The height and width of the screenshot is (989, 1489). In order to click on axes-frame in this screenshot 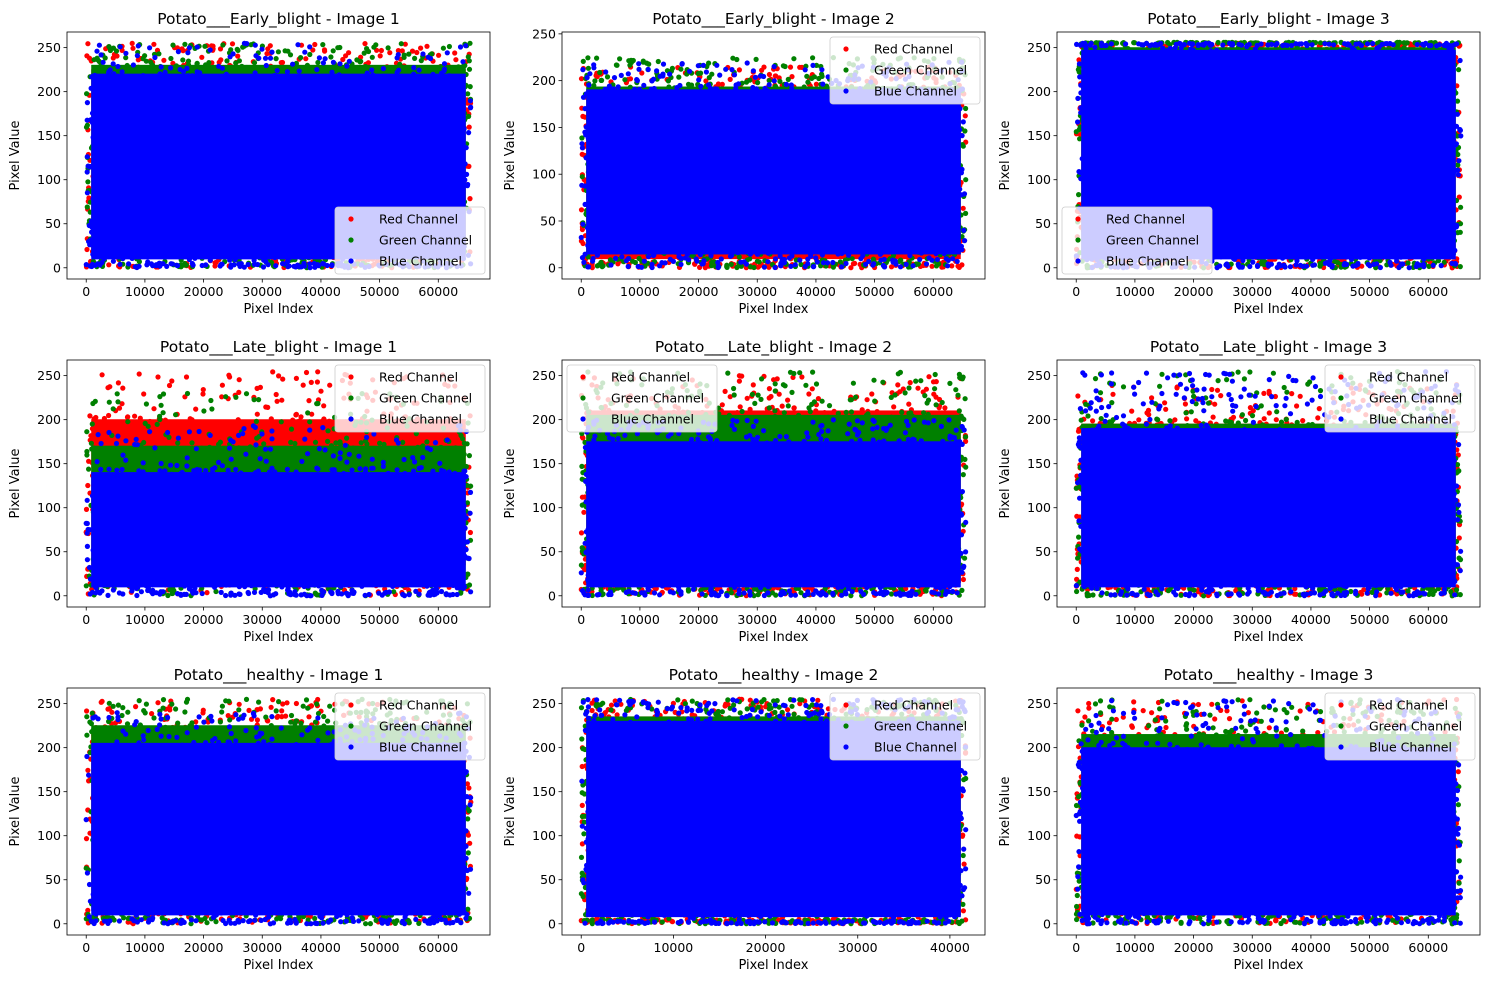, I will do `click(278, 155)`.